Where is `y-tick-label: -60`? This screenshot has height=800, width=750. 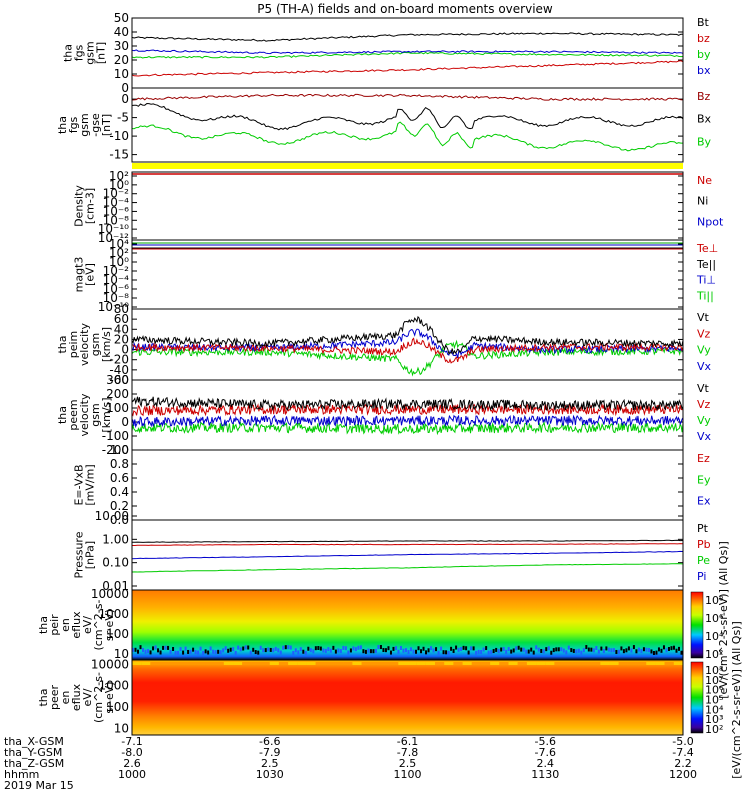
y-tick-label: -60 is located at coordinates (119, 380).